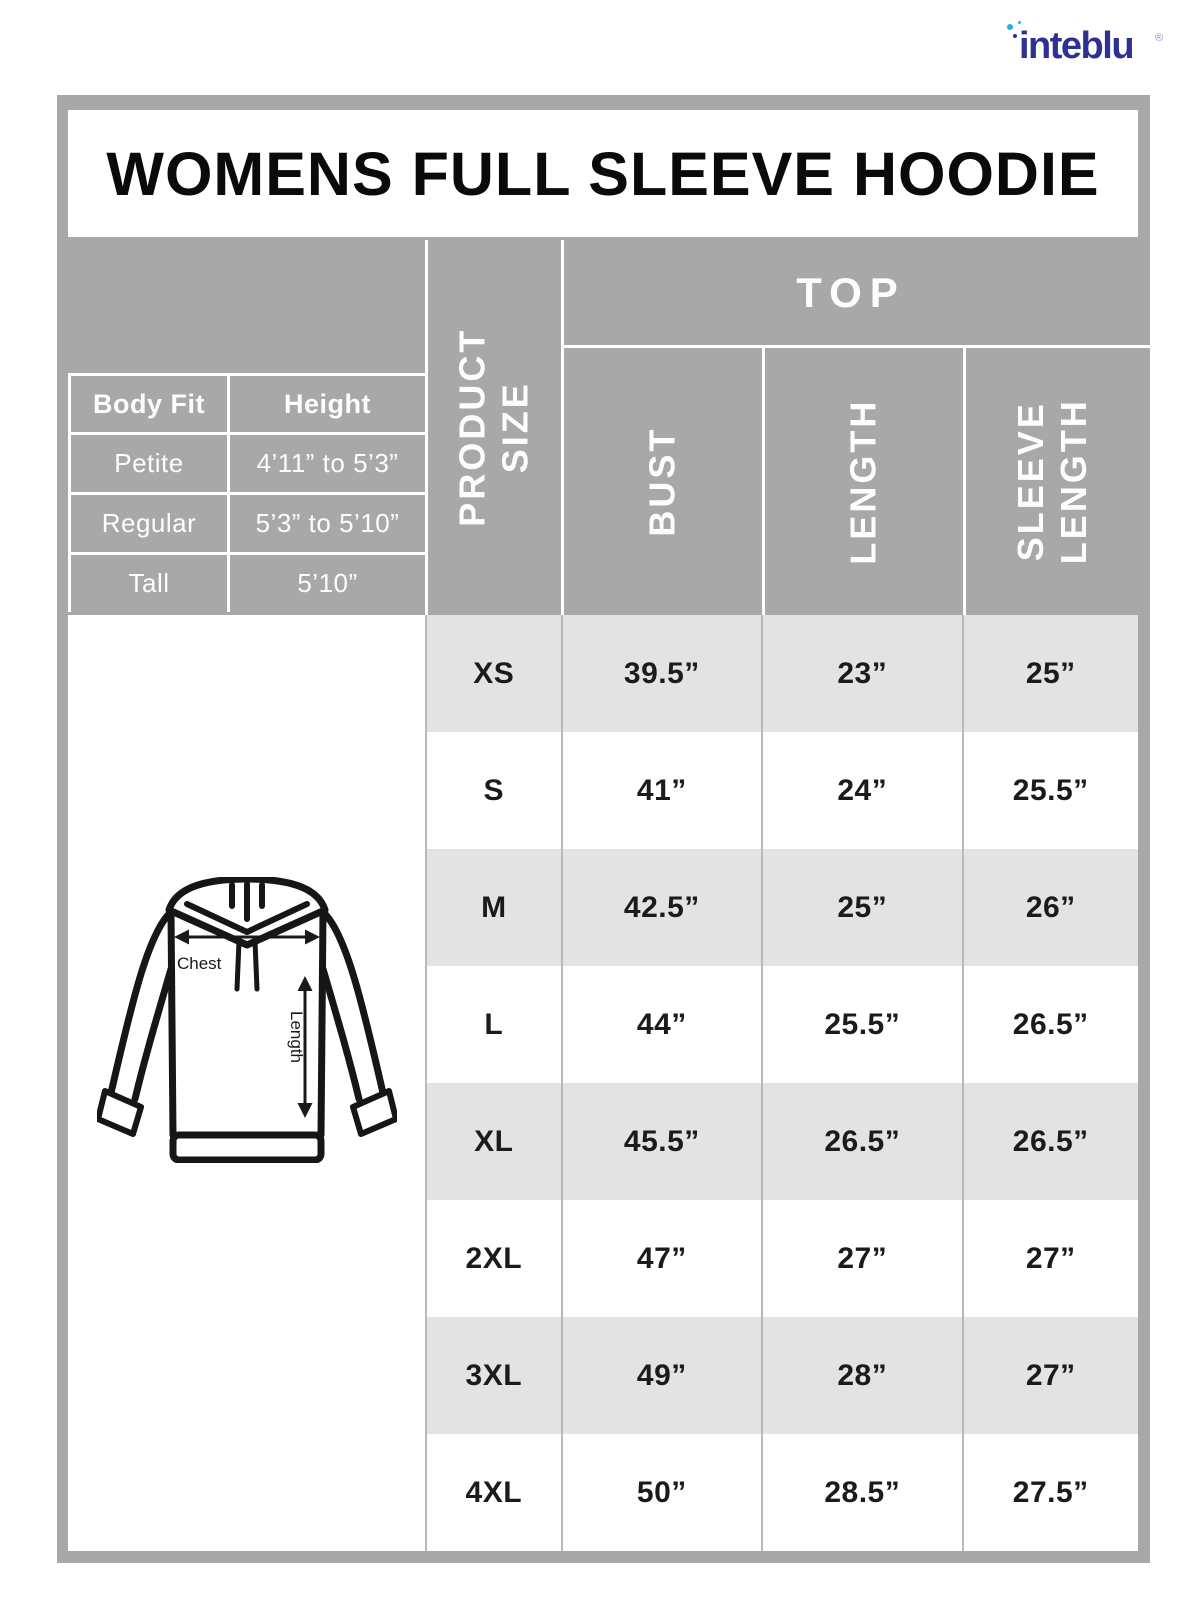 The height and width of the screenshot is (1600, 1200). I want to click on product-size-header-line: PRODUCT, so click(471, 427).